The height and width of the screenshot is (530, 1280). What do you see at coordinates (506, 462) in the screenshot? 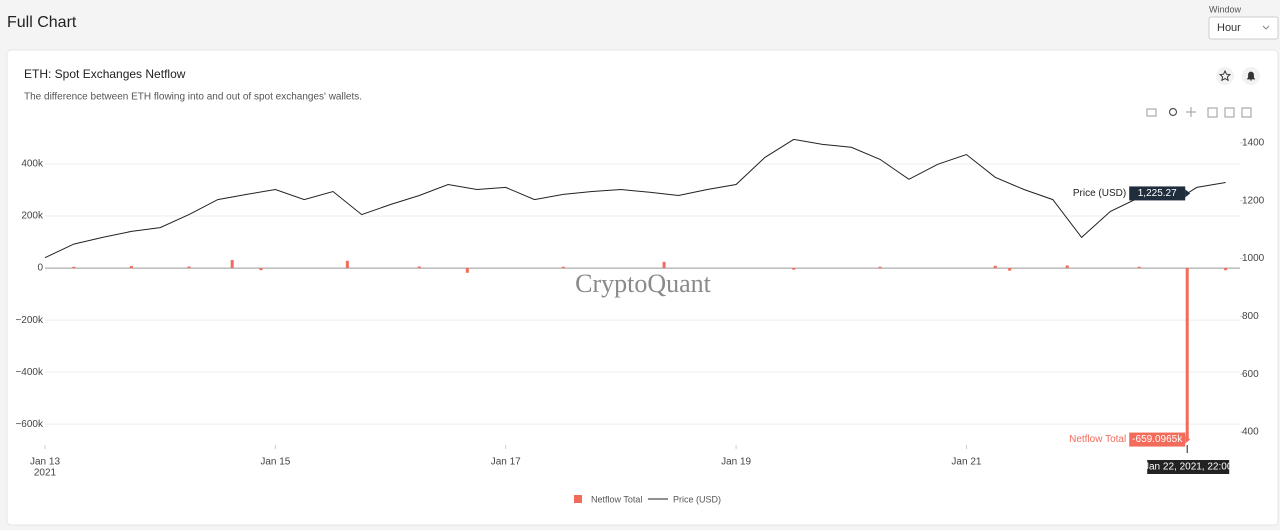
I see `x-tick-label: Jan 17` at bounding box center [506, 462].